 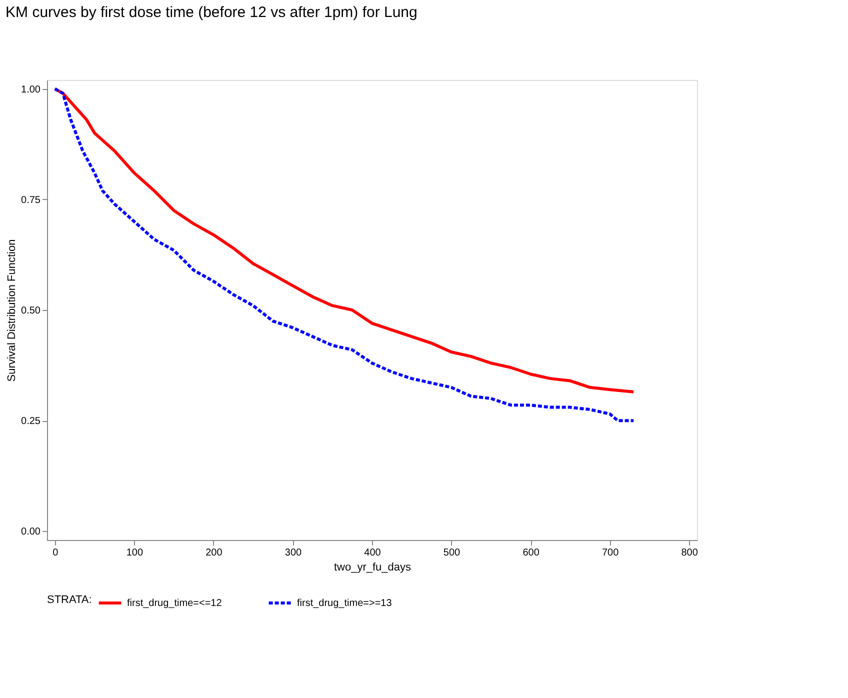 What do you see at coordinates (212, 12) in the screenshot?
I see `chart-title: KM curves by first dose time (before 12 vs after 1pm) for Lung` at bounding box center [212, 12].